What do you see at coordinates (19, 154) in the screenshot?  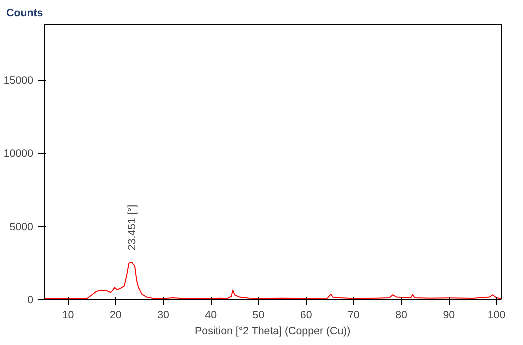 I see `y-tick-label: 10000` at bounding box center [19, 154].